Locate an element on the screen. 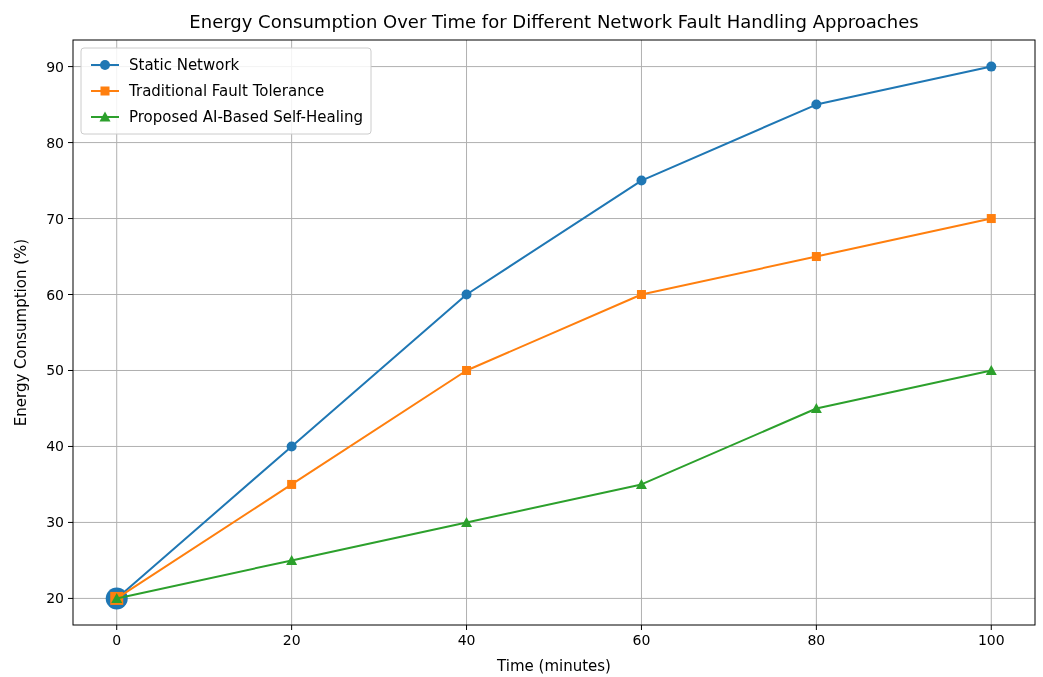  x-axis-title: Time (minutes) is located at coordinates (553, 666).